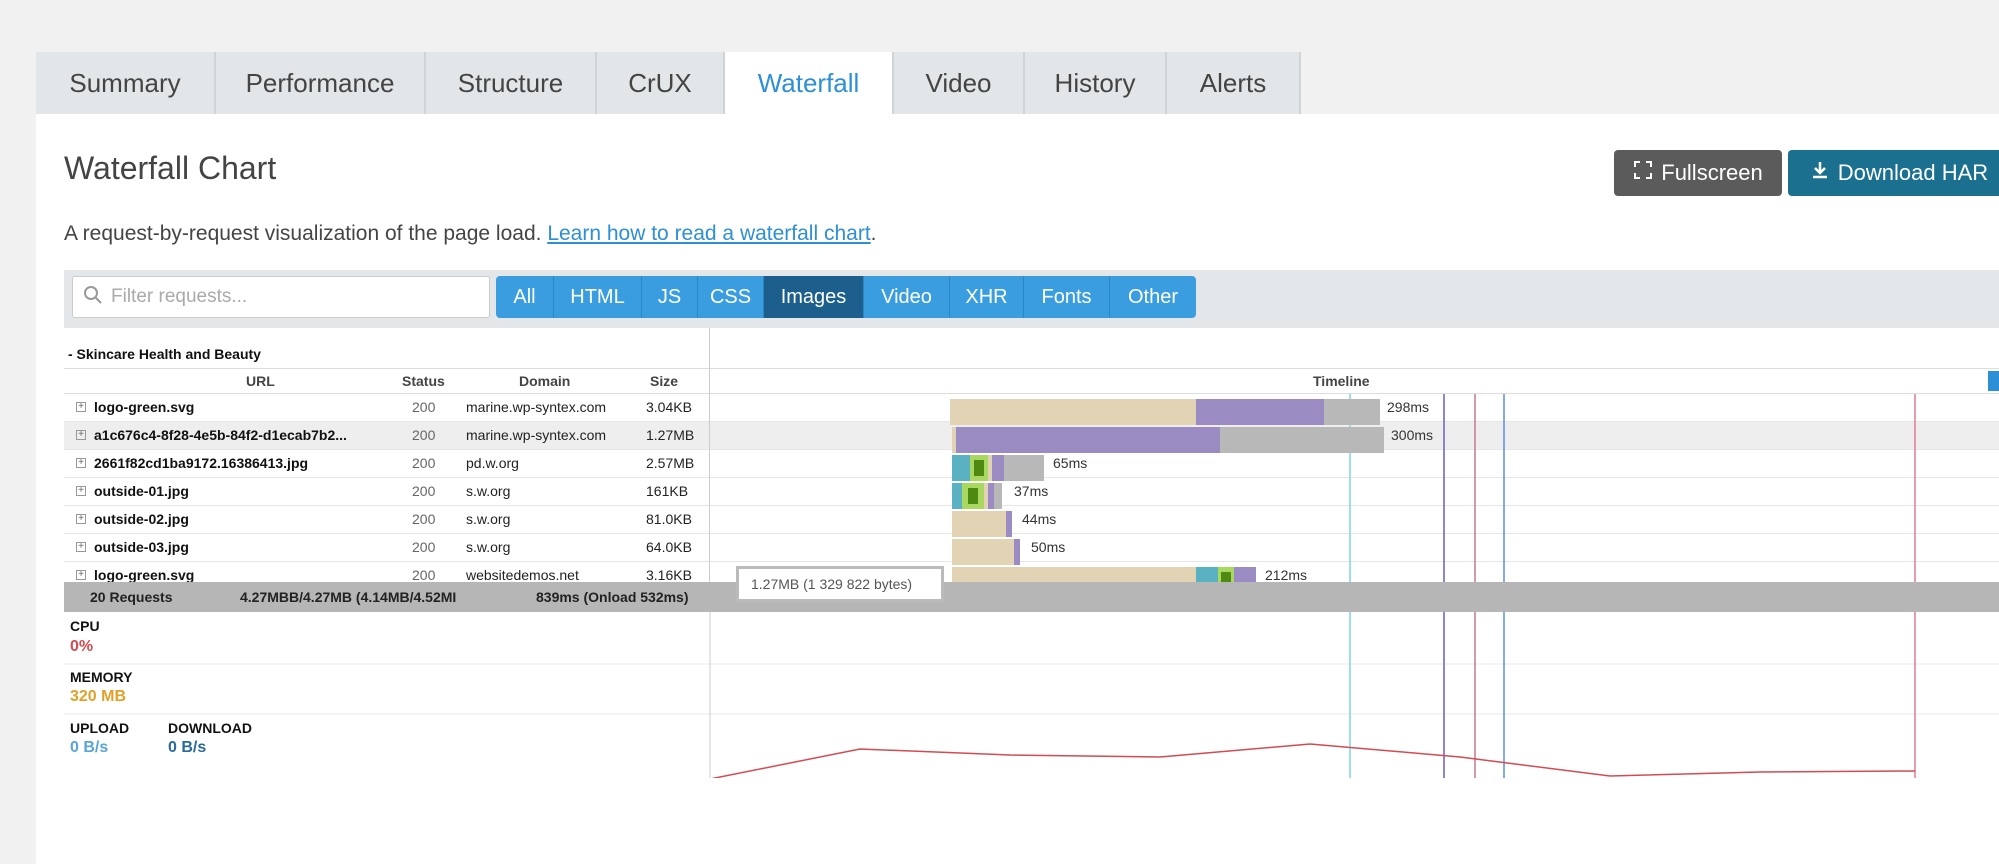  I want to click on request-duration: 300ms, so click(1412, 435).